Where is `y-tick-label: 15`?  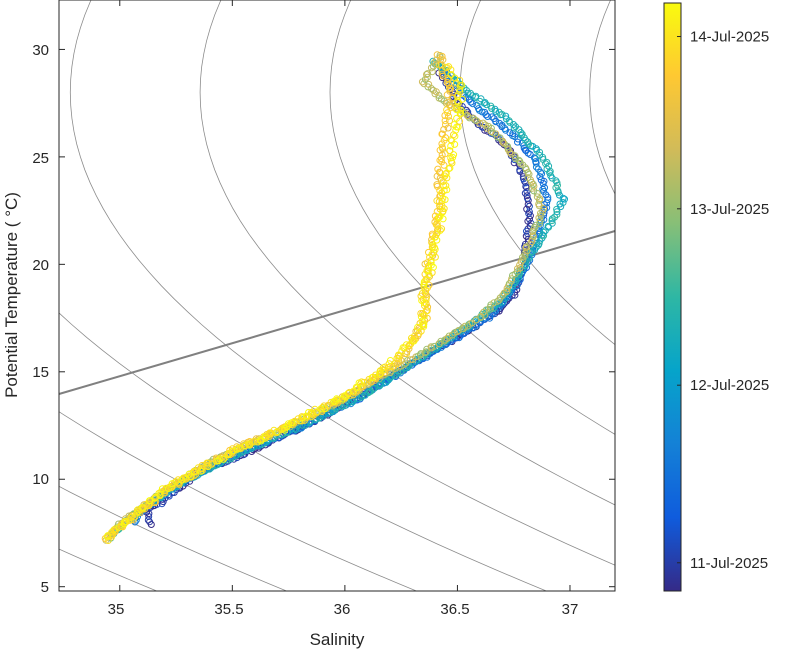
y-tick-label: 15 is located at coordinates (40, 372).